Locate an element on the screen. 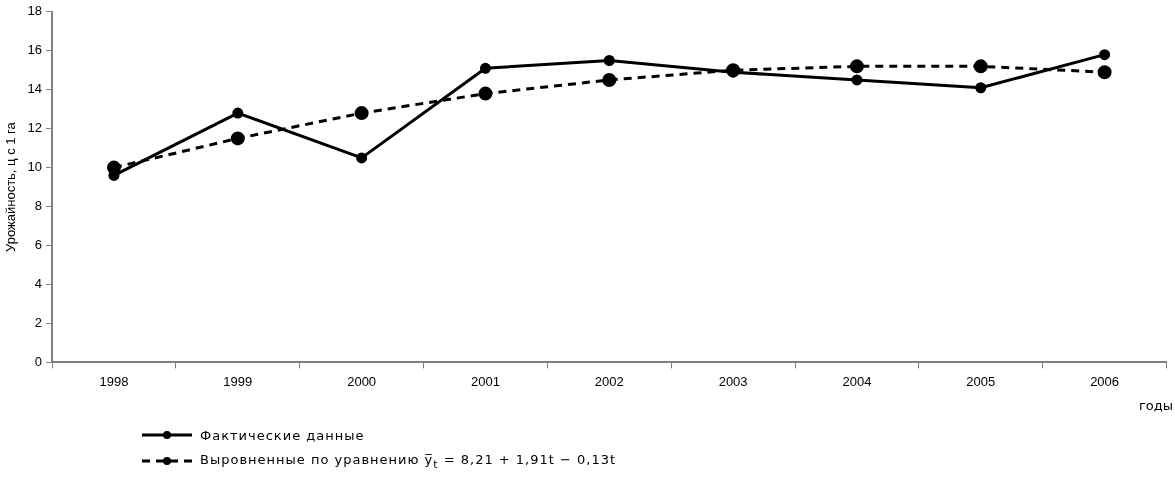 The image size is (1175, 478). y-tick-label: 4 is located at coordinates (38, 284).